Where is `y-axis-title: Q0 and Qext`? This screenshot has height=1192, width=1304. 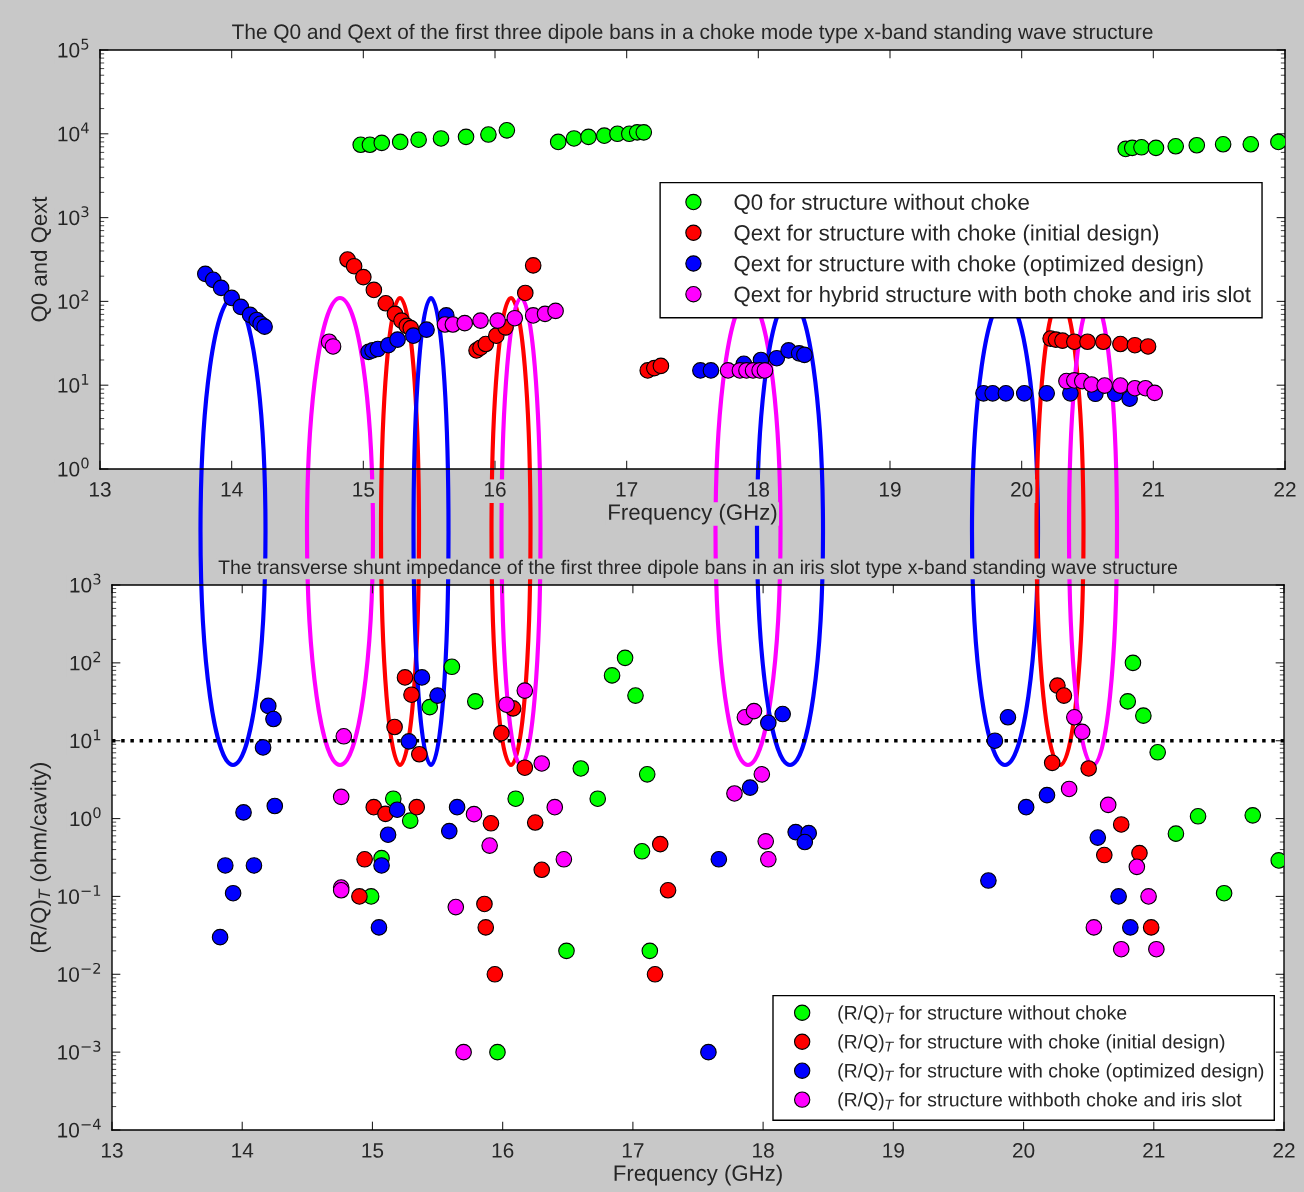 y-axis-title: Q0 and Qext is located at coordinates (40, 259).